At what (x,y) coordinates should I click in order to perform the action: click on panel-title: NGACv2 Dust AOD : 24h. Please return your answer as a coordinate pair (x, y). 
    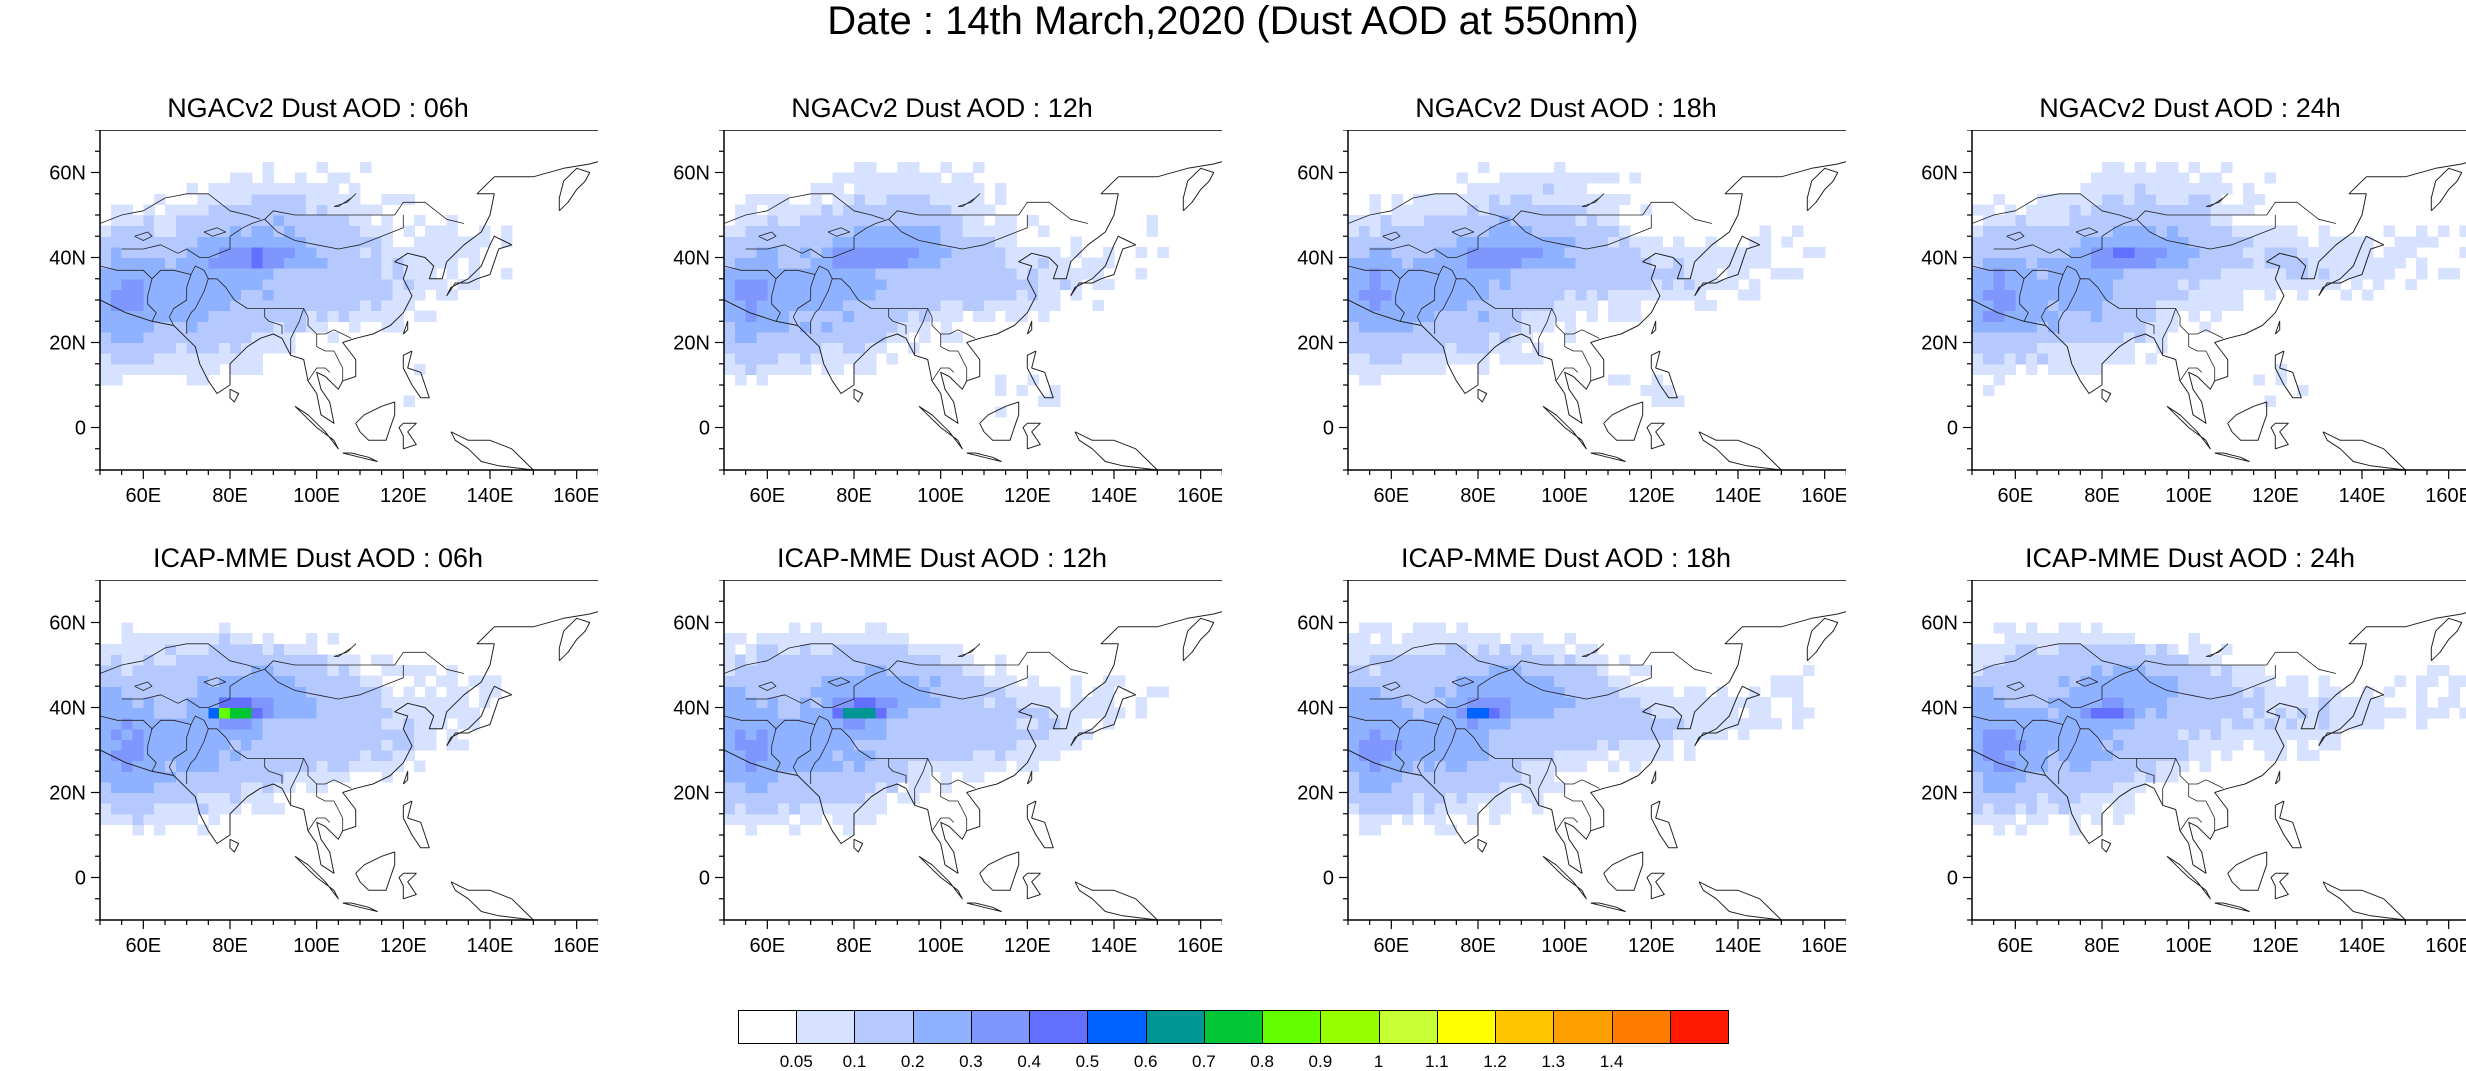
    Looking at the image, I should click on (2190, 108).